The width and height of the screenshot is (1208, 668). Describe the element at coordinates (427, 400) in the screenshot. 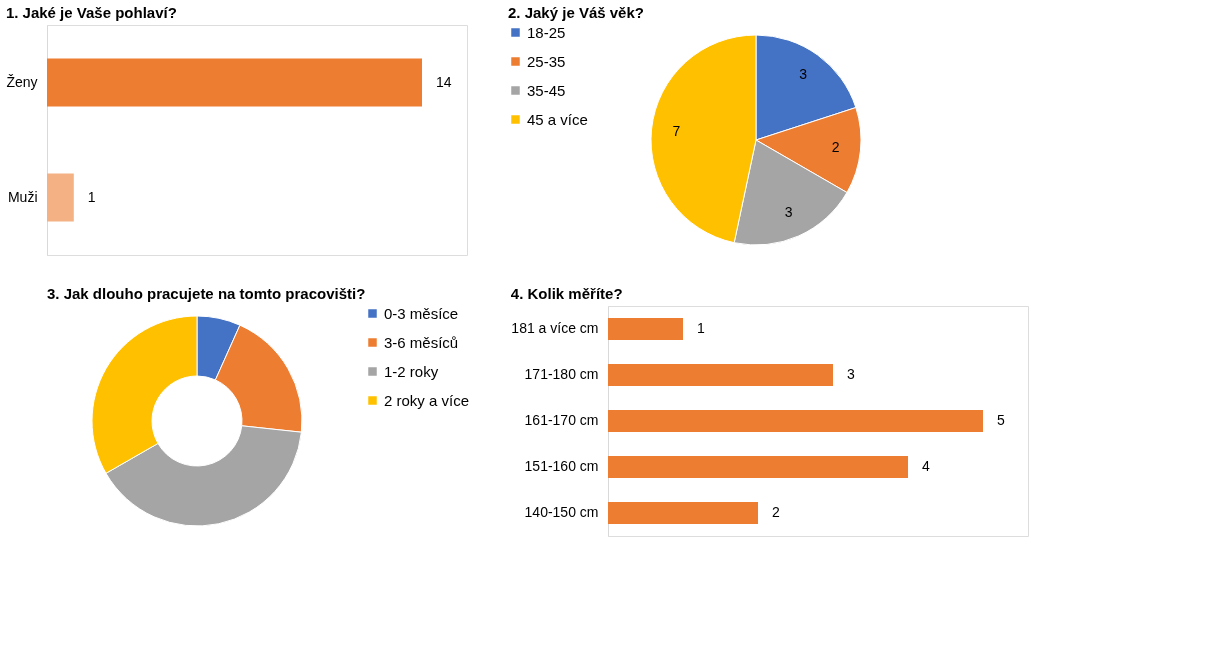

I see `legend-label: 2 roky a více` at that location.